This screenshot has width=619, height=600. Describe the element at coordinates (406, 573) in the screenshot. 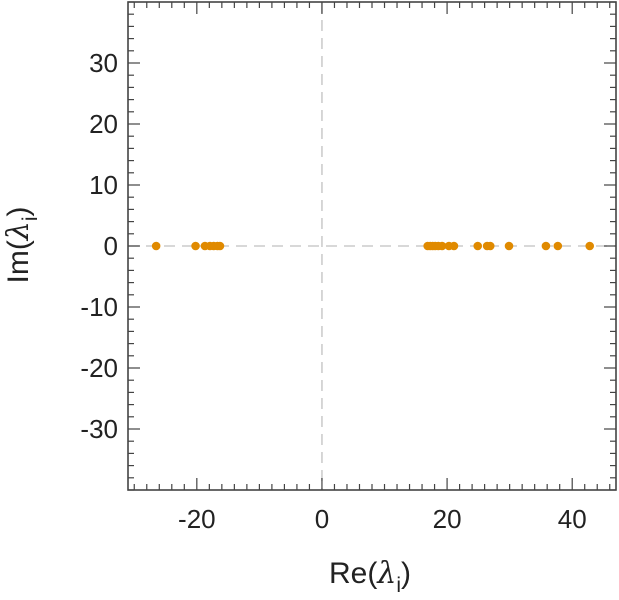

I see `x-axis-title-suffix: )` at that location.